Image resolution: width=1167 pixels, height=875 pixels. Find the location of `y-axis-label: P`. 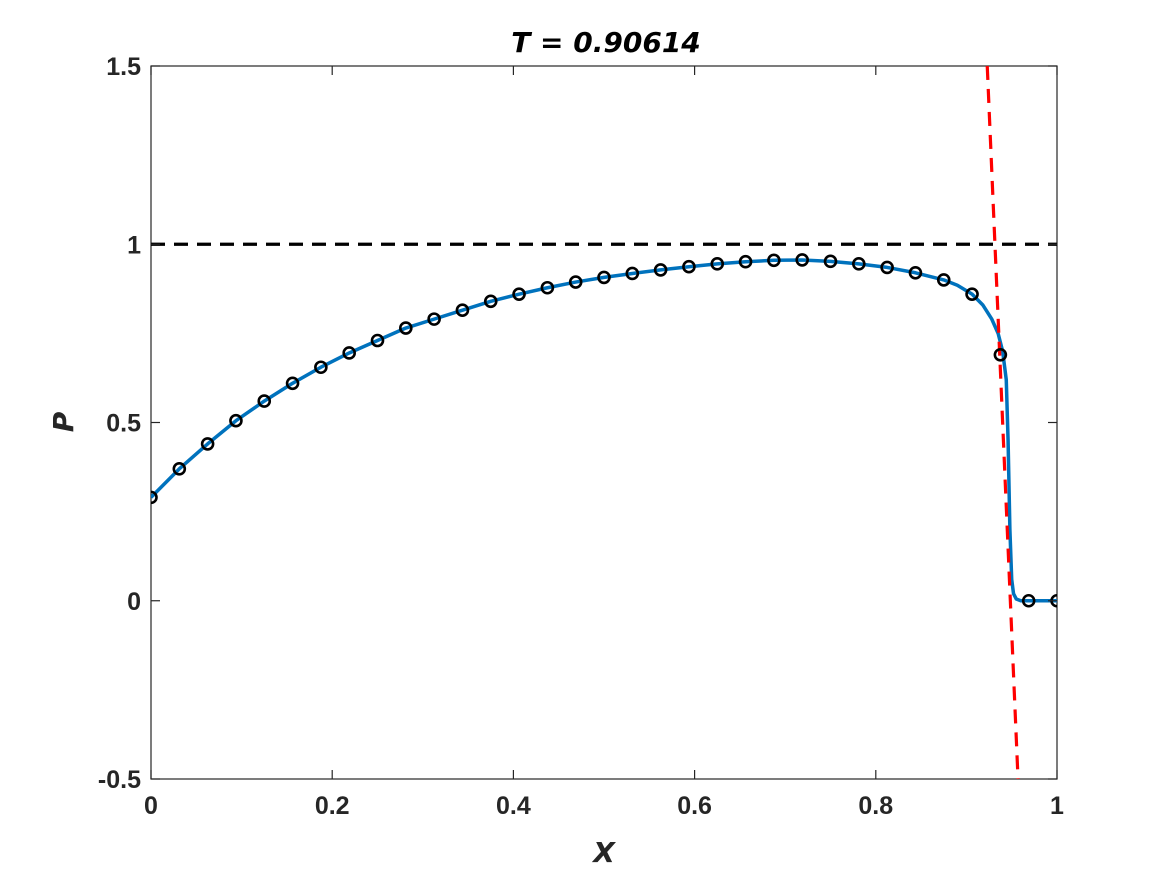

y-axis-label: P is located at coordinates (63, 421).